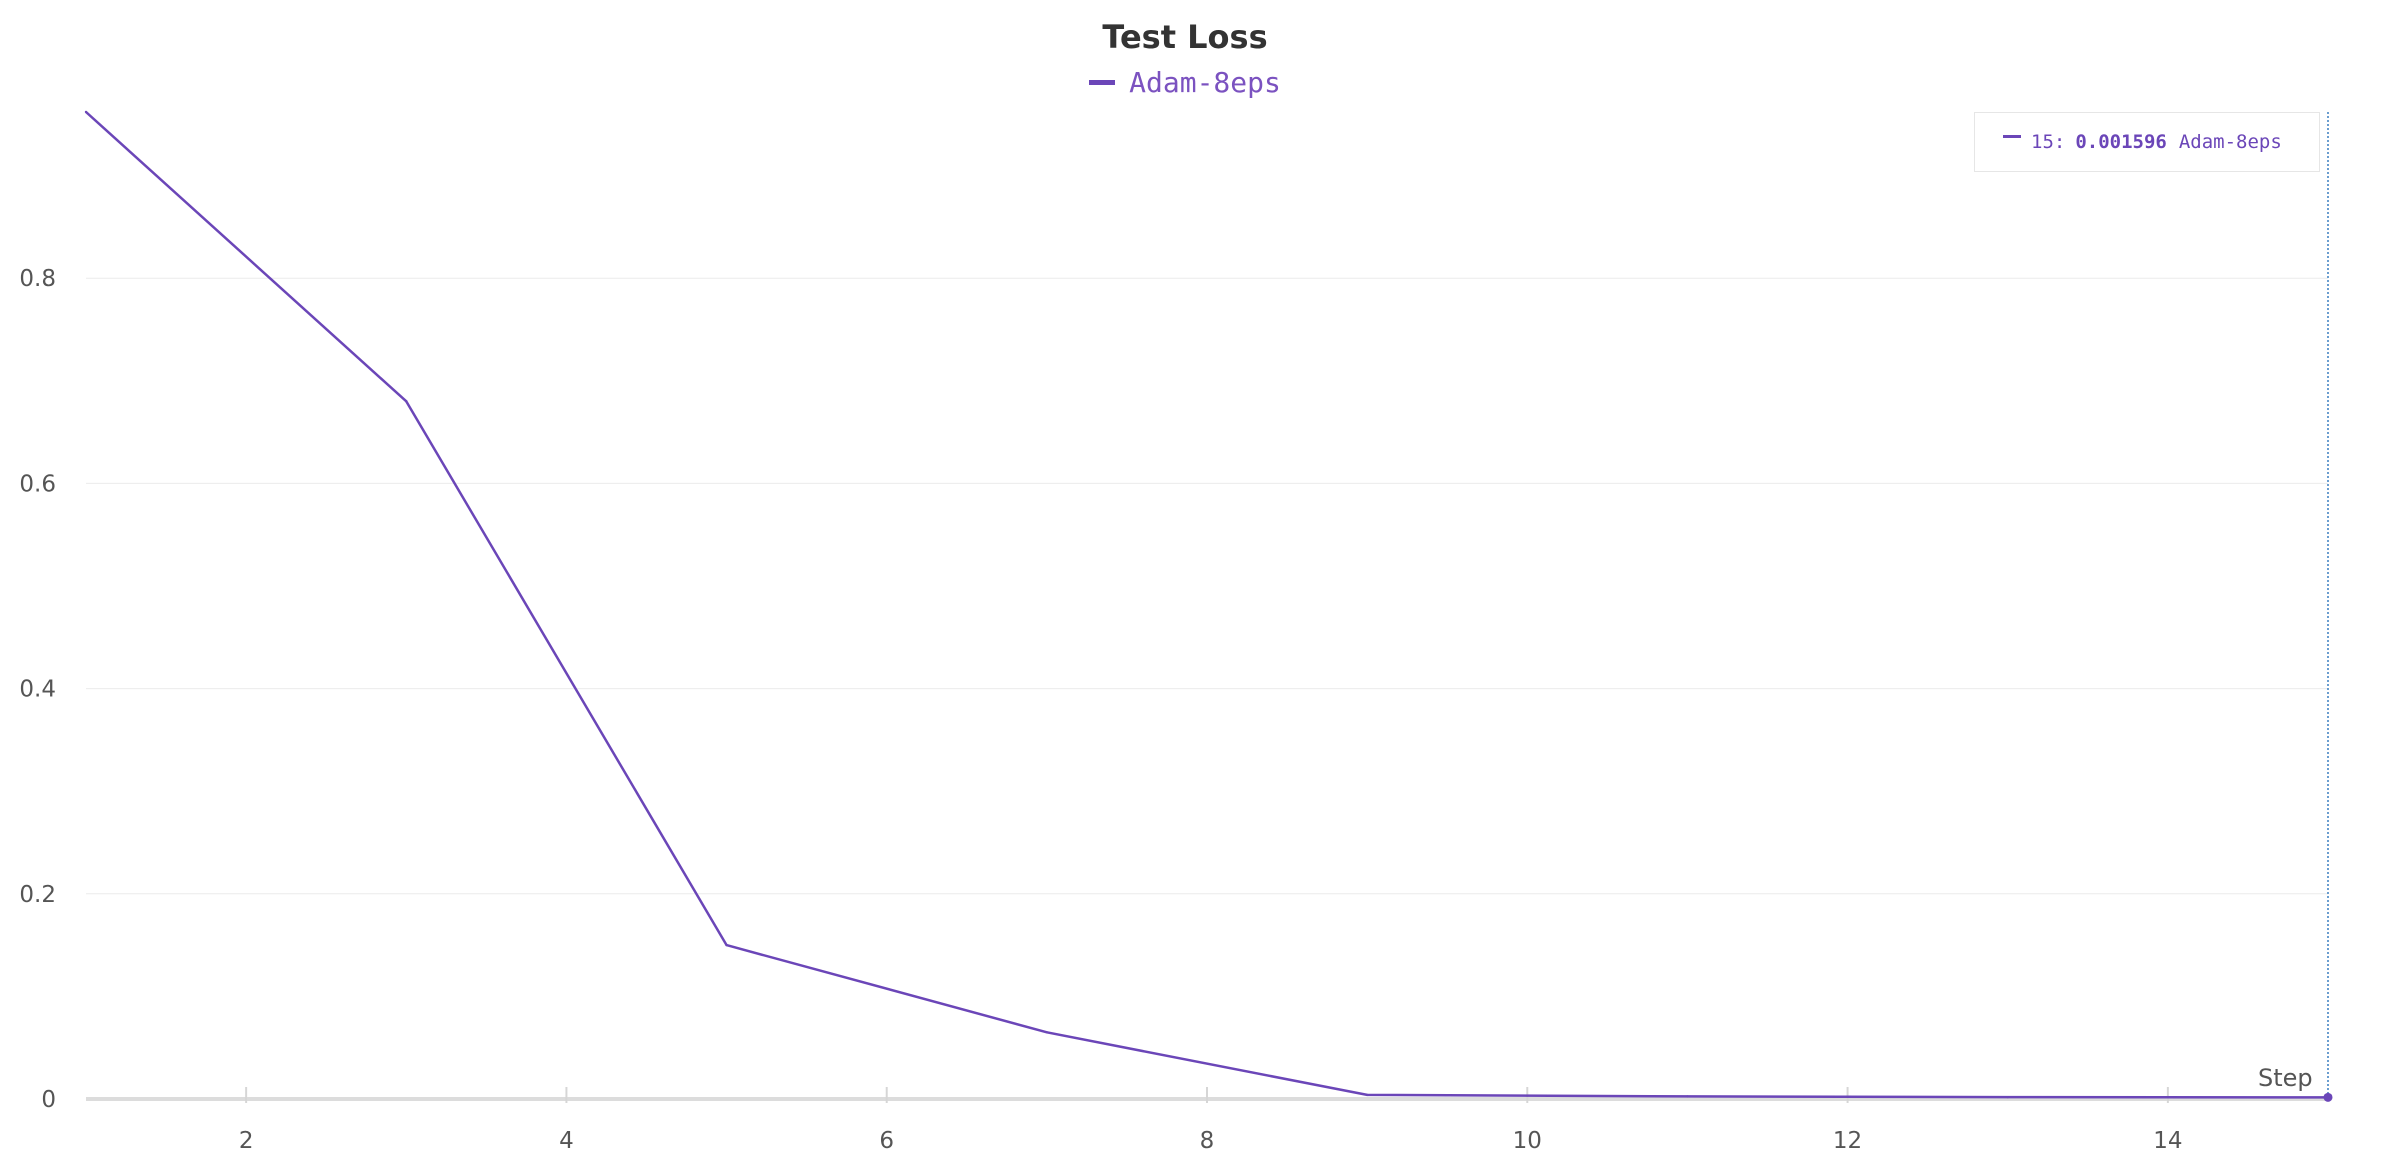 Image resolution: width=2392 pixels, height=1164 pixels. I want to click on x-axis-label: Step, so click(2285, 1078).